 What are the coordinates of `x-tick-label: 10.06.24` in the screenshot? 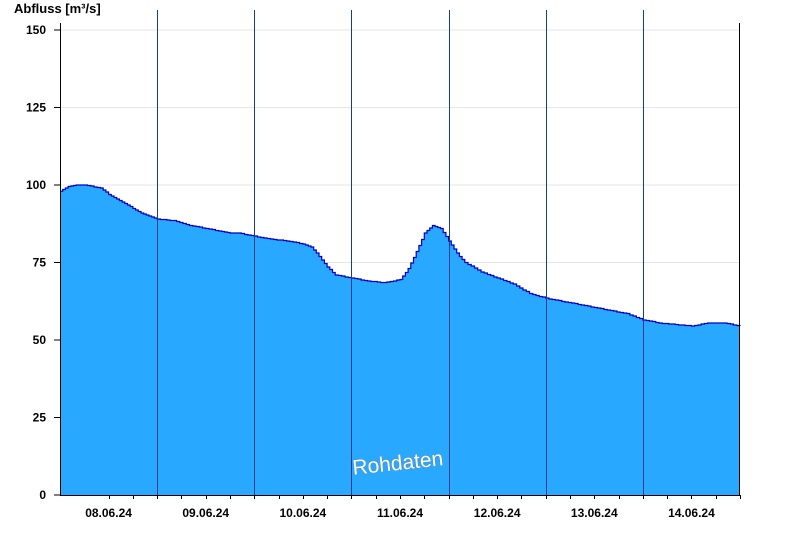 It's located at (302, 513).